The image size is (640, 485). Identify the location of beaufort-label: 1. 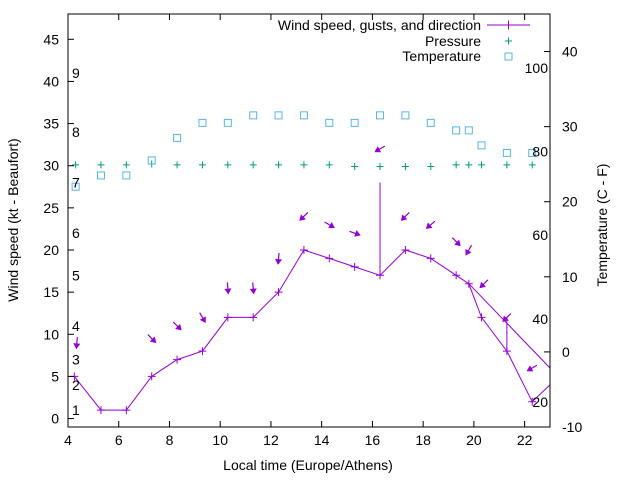
(76, 410).